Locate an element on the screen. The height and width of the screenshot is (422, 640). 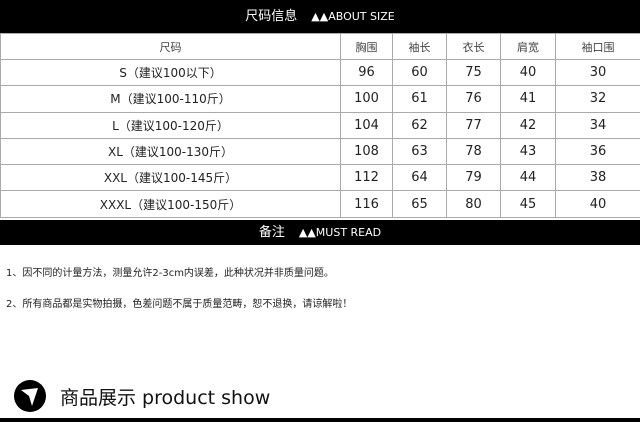
table-cell: 34 is located at coordinates (597, 125).